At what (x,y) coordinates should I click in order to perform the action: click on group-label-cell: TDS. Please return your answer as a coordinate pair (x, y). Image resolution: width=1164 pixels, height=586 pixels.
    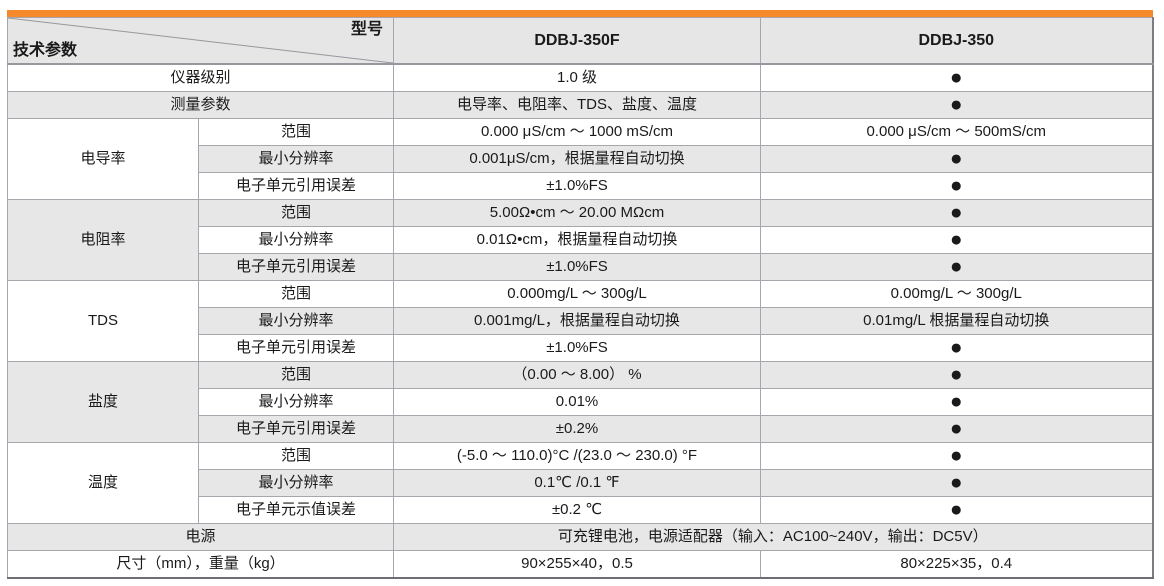
    Looking at the image, I should click on (103, 321).